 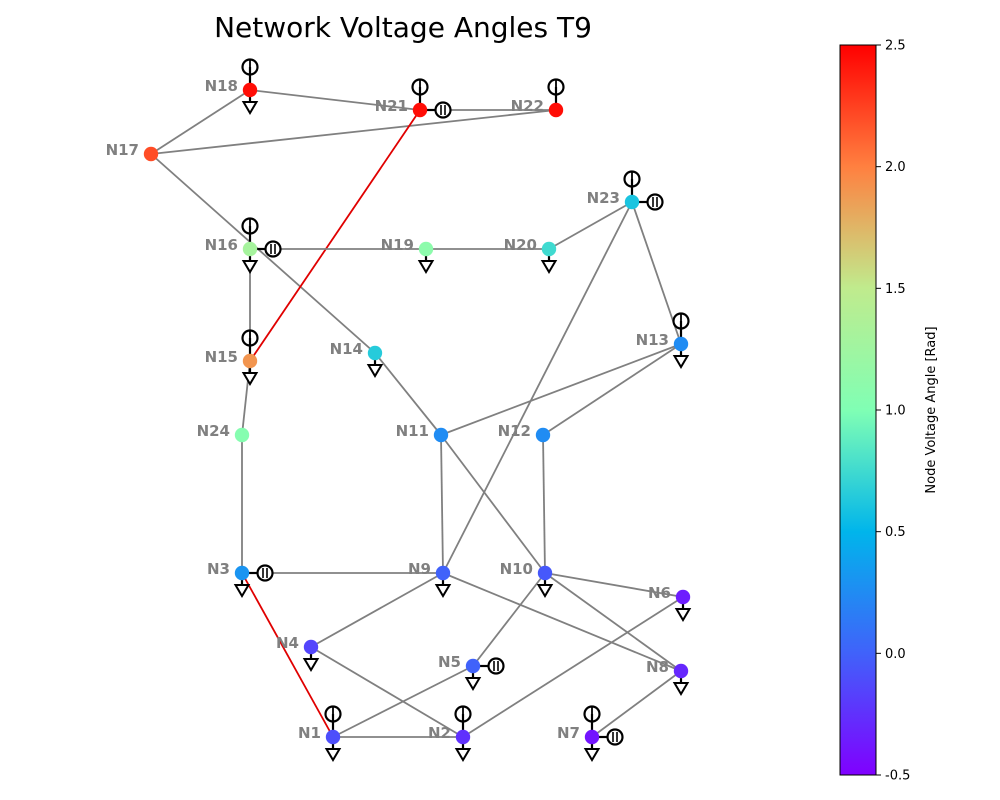 I want to click on node-n5, so click(x=473, y=666).